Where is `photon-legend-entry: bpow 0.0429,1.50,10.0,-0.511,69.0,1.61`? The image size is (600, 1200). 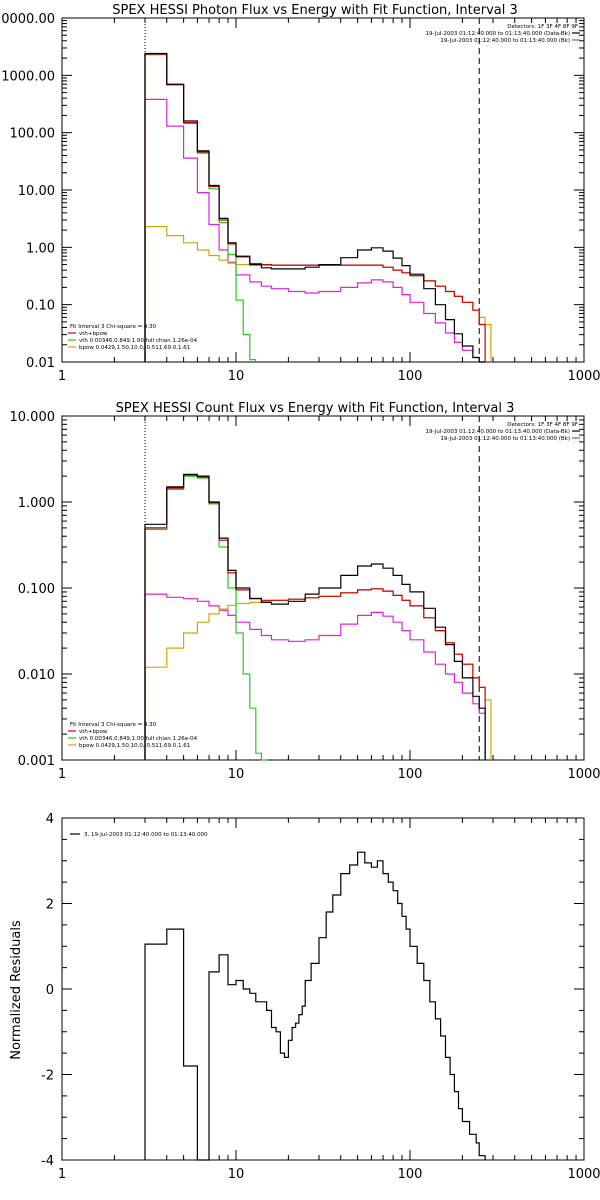
photon-legend-entry: bpow 0.0429,1.50,10.0,-0.511,69.0,1.61 is located at coordinates (134, 348).